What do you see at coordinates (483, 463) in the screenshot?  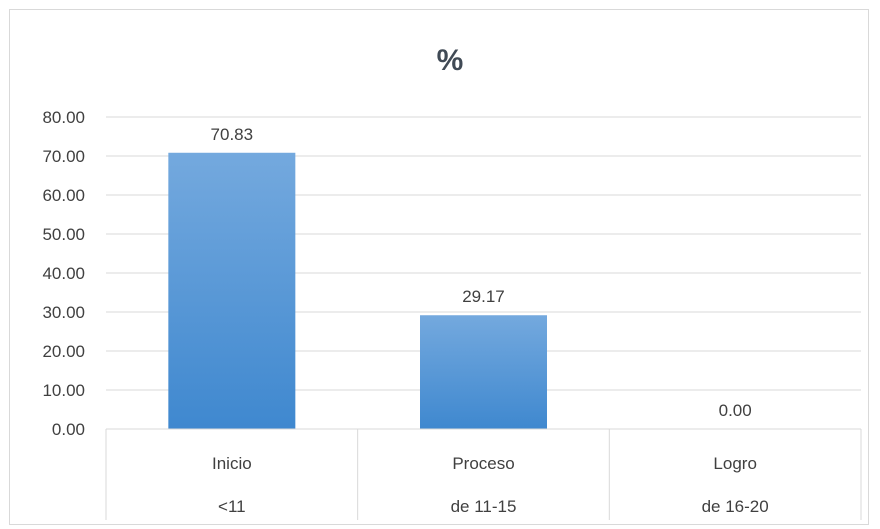 I see `x-category-label: Proceso` at bounding box center [483, 463].